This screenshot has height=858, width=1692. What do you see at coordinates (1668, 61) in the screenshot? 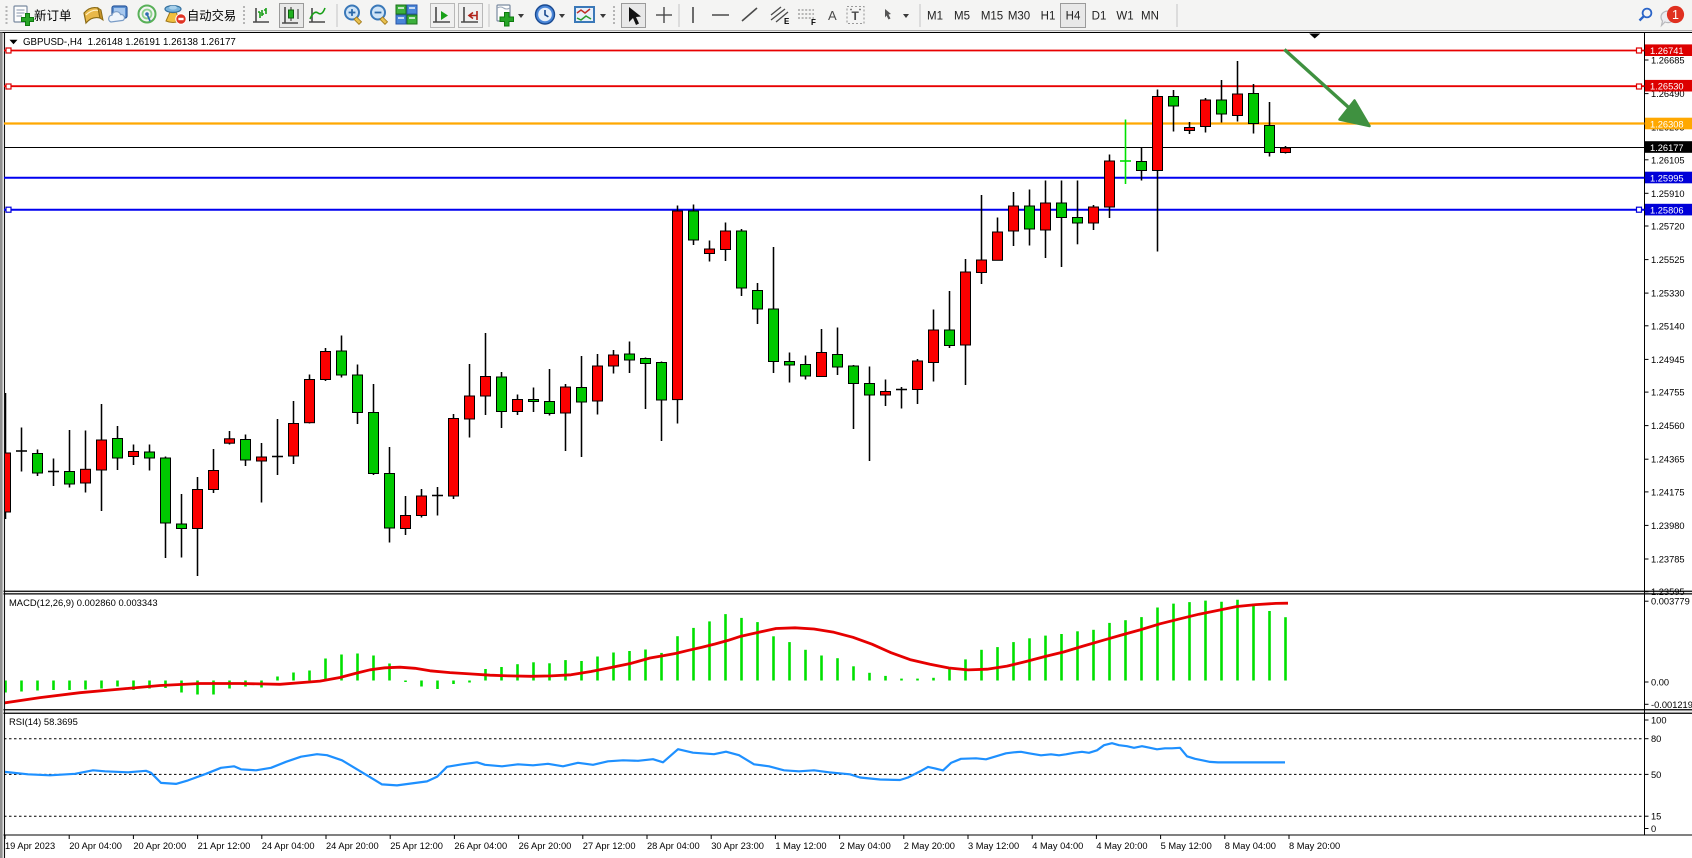
I see `svg-text: 1.26685` at bounding box center [1668, 61].